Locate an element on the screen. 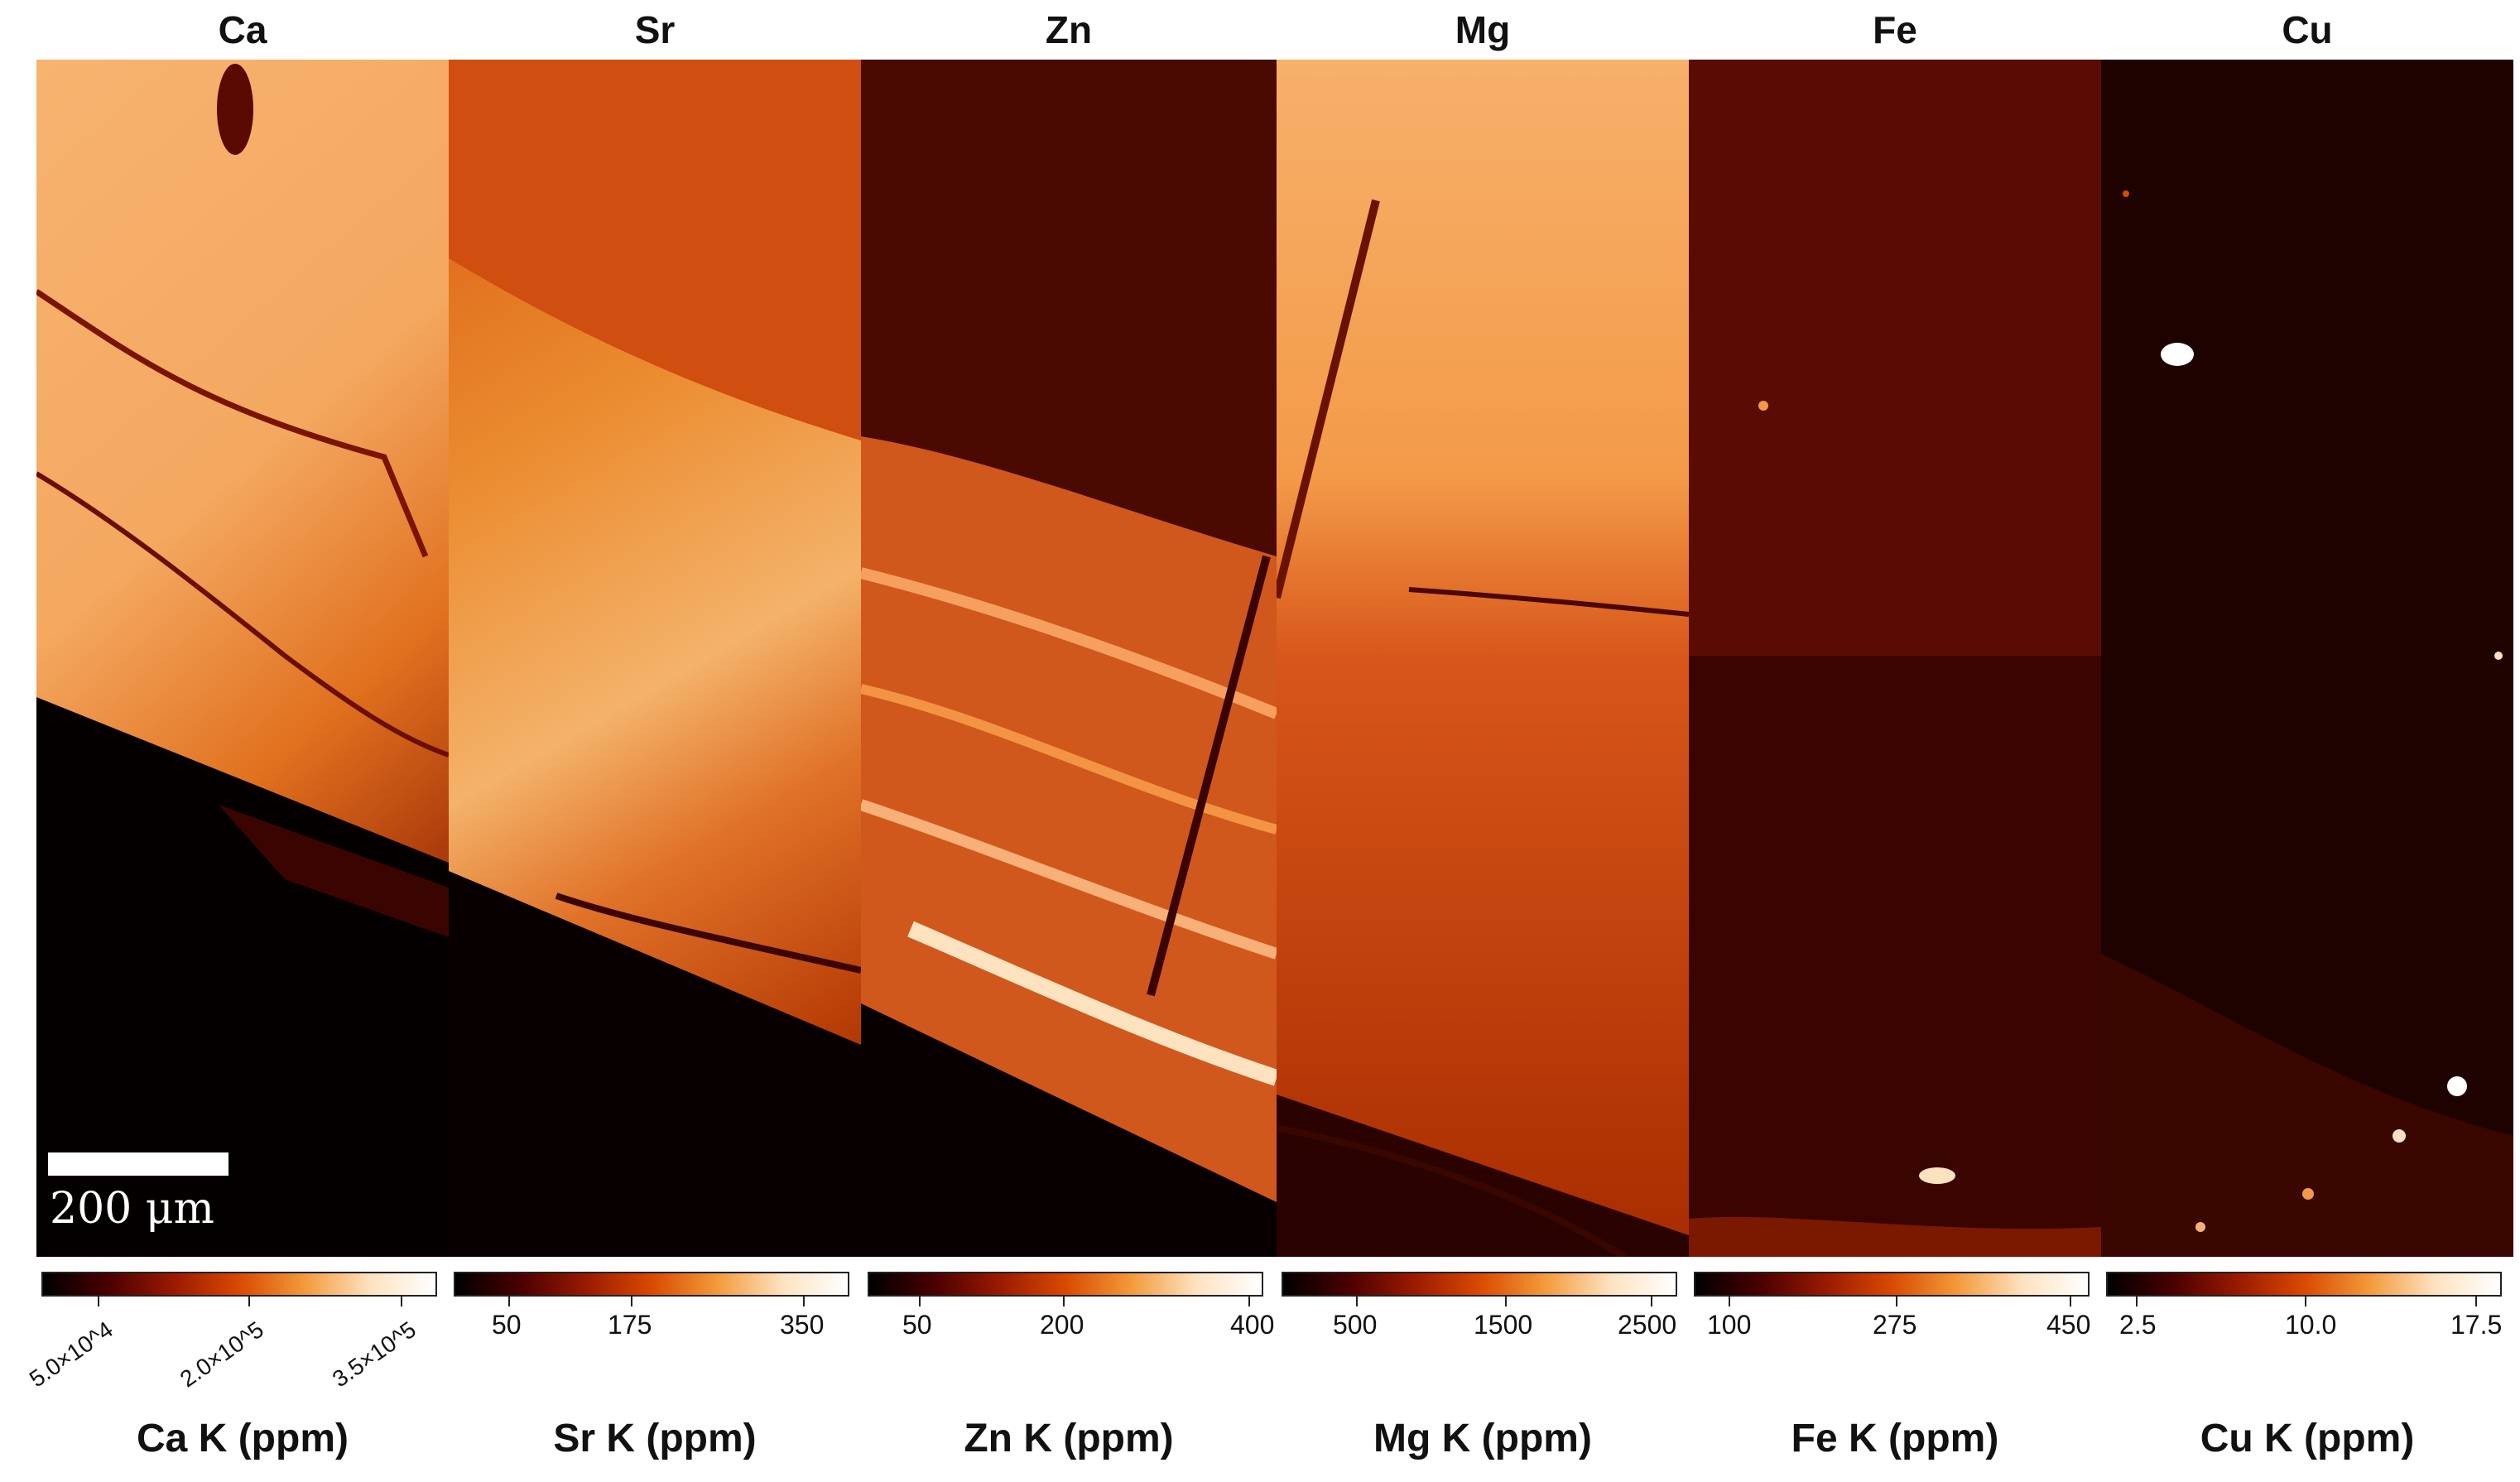 This screenshot has width=2520, height=1482. panel-title-sr: Sr is located at coordinates (655, 29).